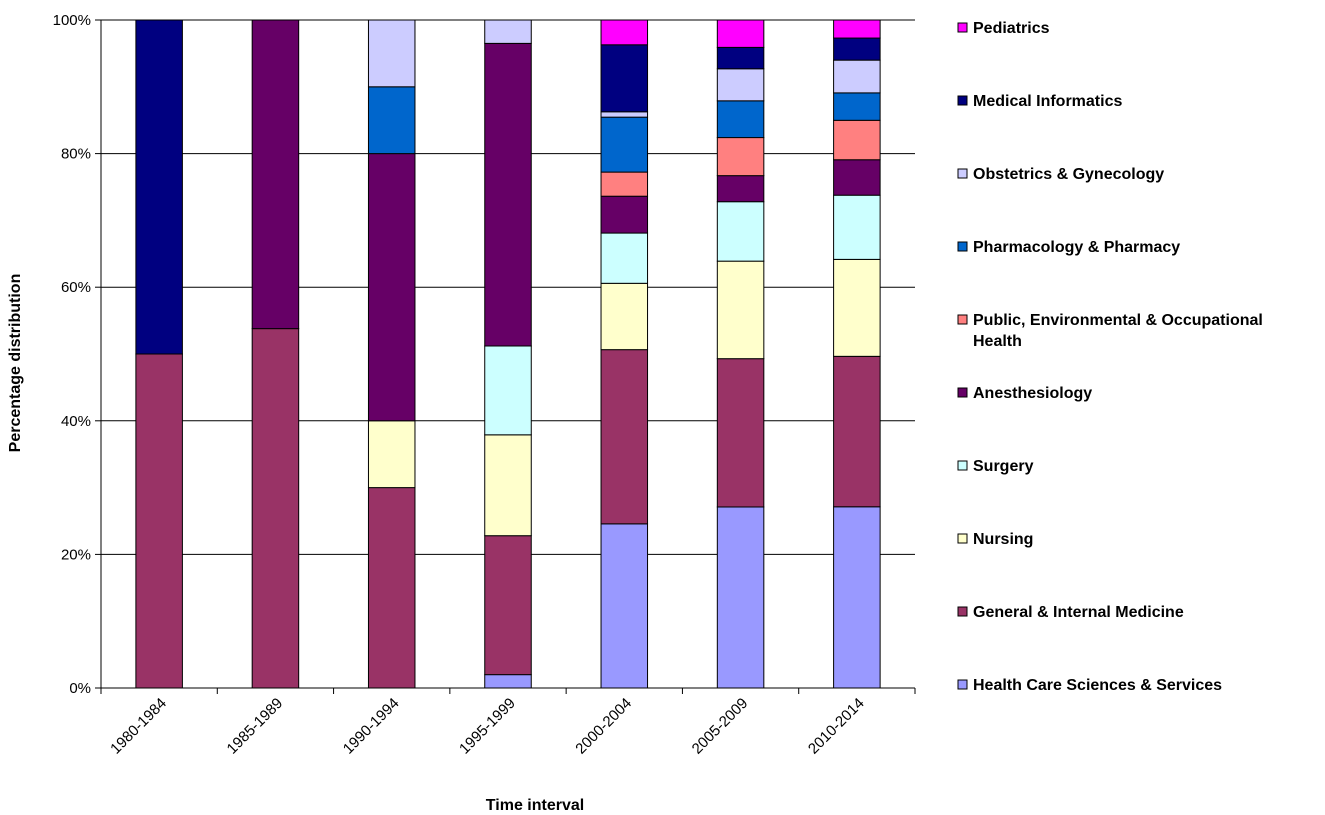 The height and width of the screenshot is (815, 1325). What do you see at coordinates (1011, 28) in the screenshot?
I see `legend-label: Pediatrics` at bounding box center [1011, 28].